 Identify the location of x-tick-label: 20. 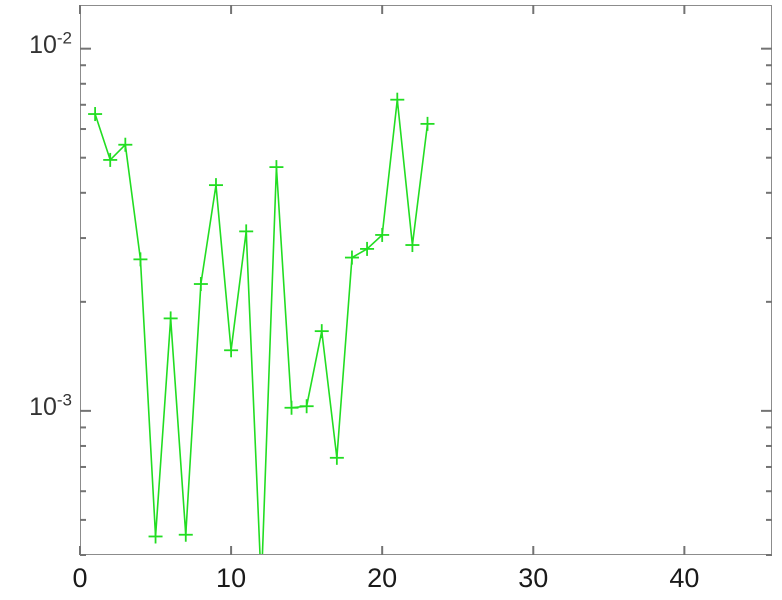
(382, 578).